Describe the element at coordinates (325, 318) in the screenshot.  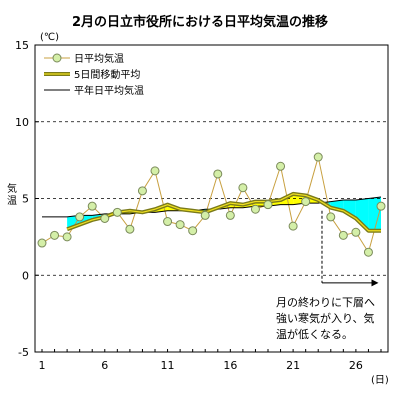
I see `annotation-text-line: 強い寒気が入り、気` at that location.